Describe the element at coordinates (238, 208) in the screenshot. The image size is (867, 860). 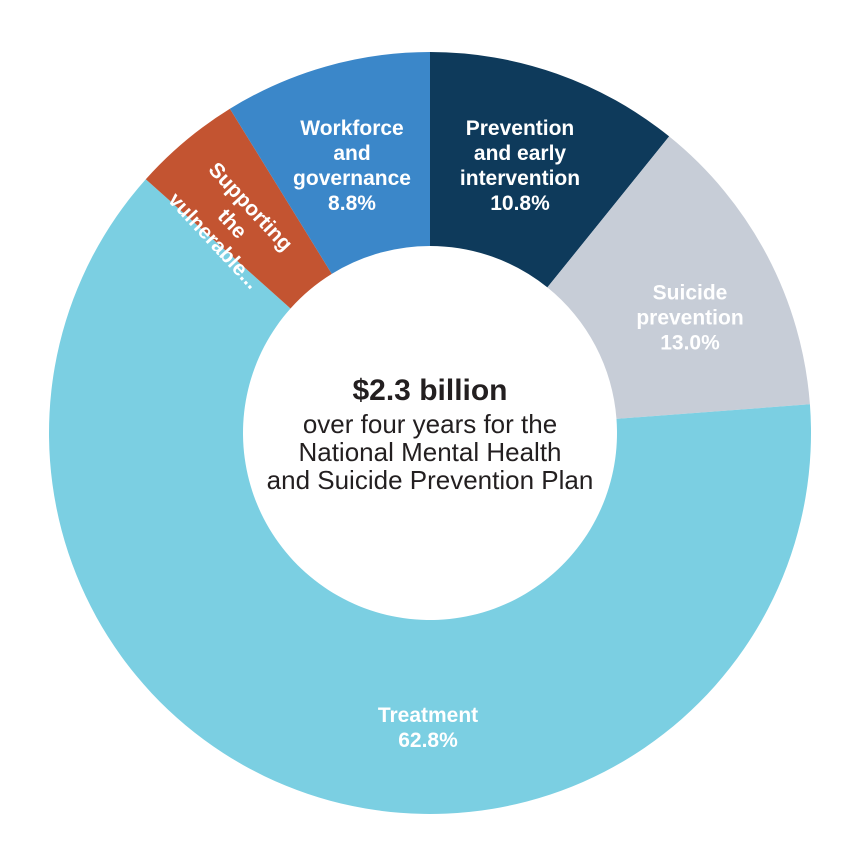
I see `donut-segment-supporting-vulnerable` at that location.